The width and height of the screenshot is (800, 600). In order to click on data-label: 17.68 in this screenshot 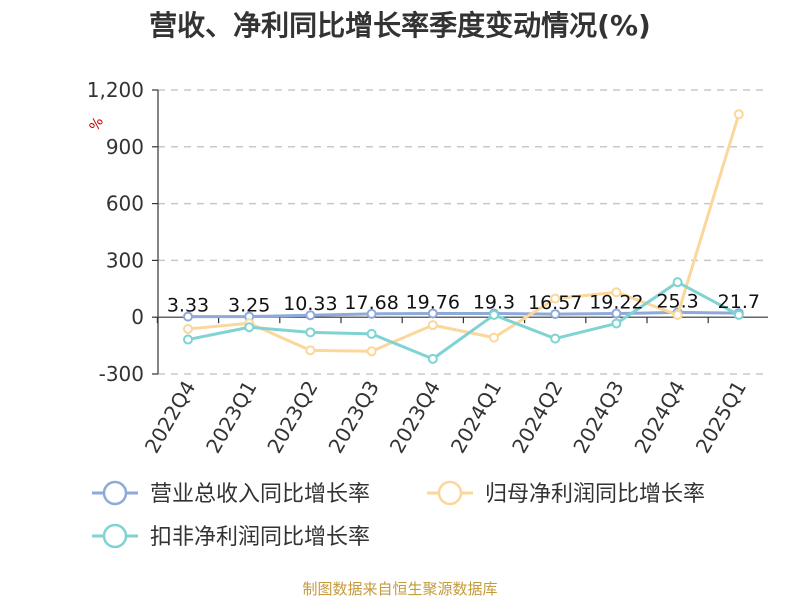, I will do `click(371, 303)`.